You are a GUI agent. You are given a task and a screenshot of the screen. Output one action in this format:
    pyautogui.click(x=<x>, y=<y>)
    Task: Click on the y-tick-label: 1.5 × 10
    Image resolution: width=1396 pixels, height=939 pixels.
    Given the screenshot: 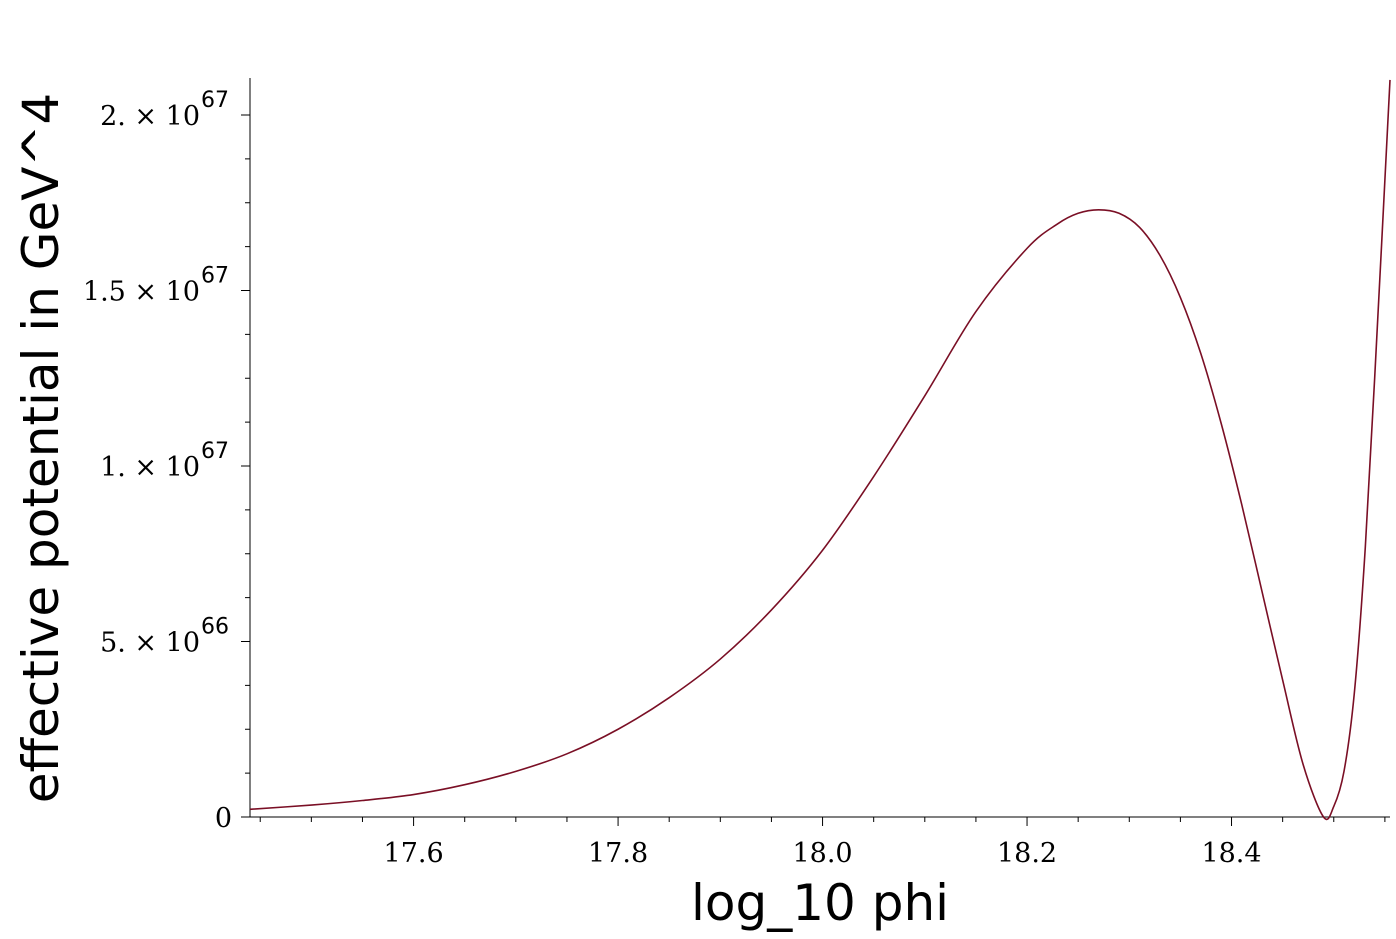 What is the action you would take?
    pyautogui.click(x=141, y=292)
    